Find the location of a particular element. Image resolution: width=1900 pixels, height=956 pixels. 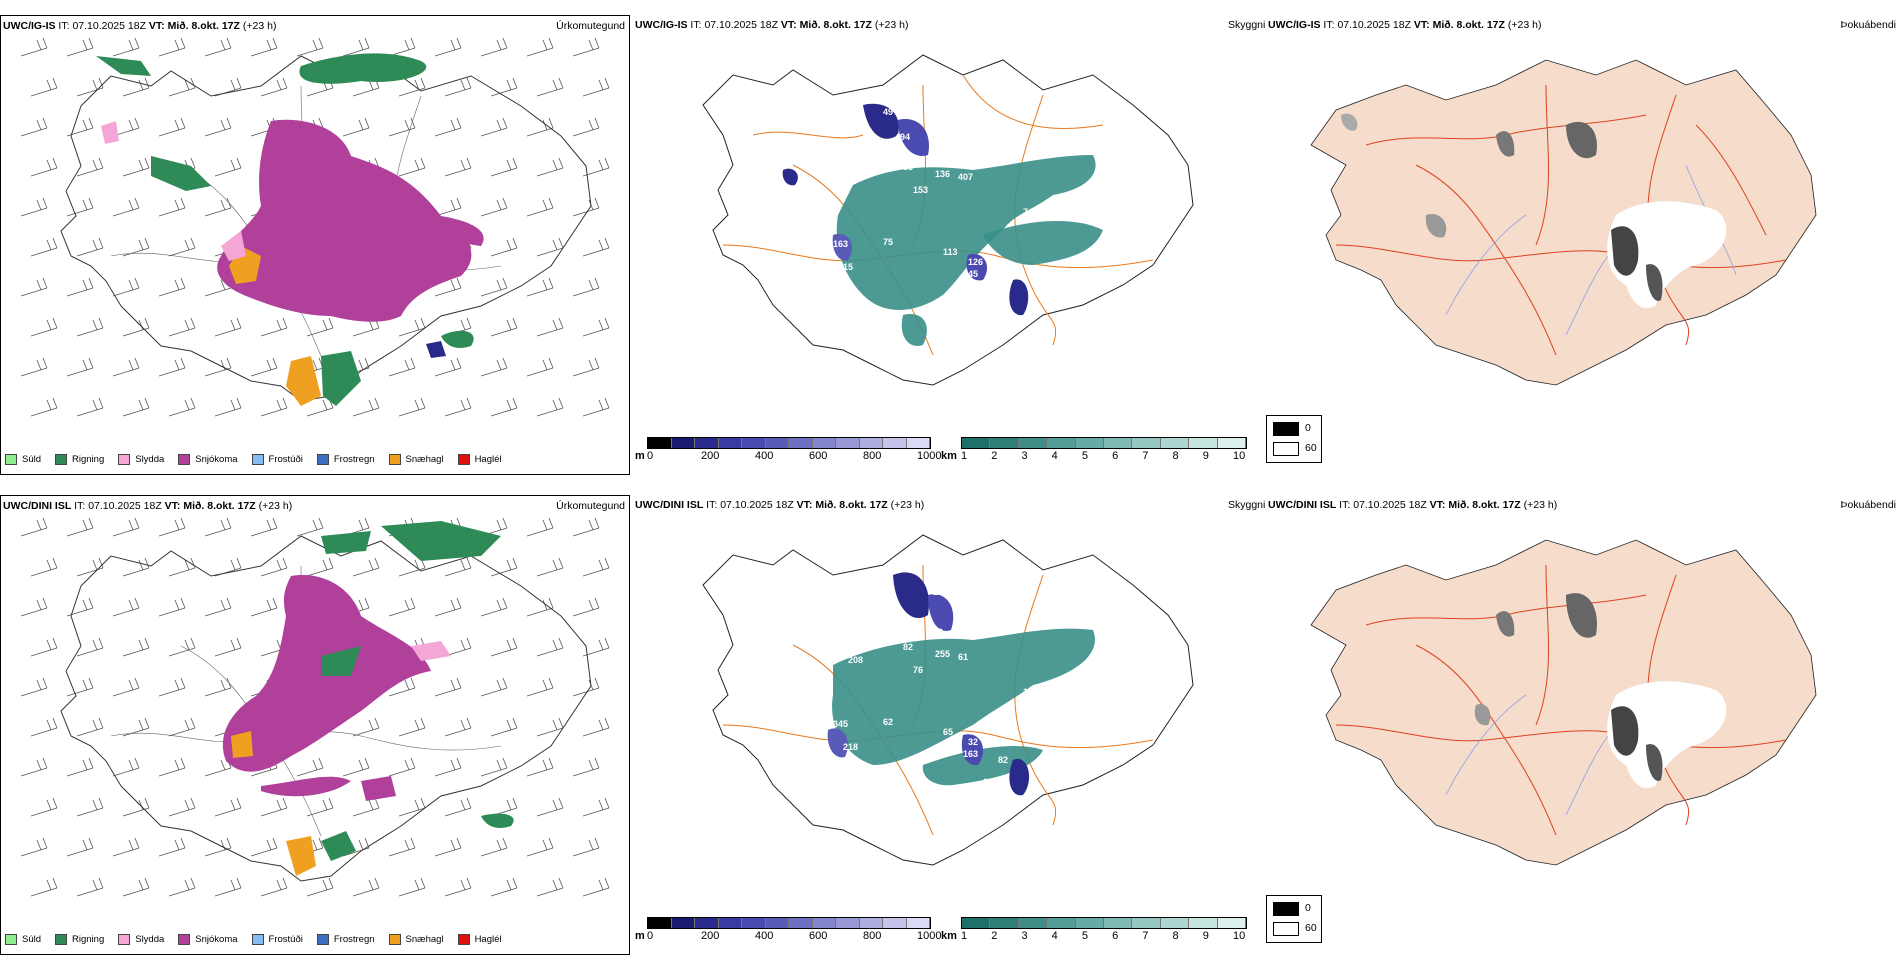

colorbar-unit: km is located at coordinates (949, 456).